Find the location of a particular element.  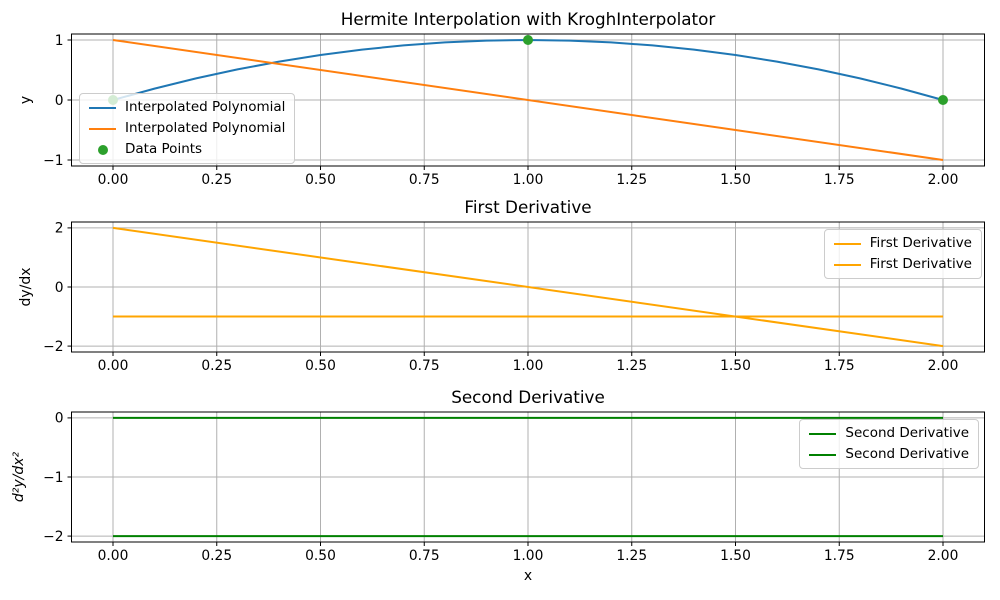

x-axis-label: x is located at coordinates (528, 576).